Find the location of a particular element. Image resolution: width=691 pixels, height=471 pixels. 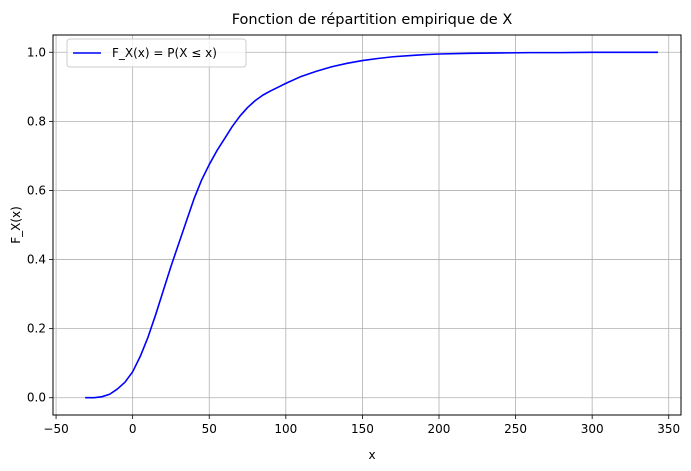

y-tick-label: 0.8 is located at coordinates (36, 121).